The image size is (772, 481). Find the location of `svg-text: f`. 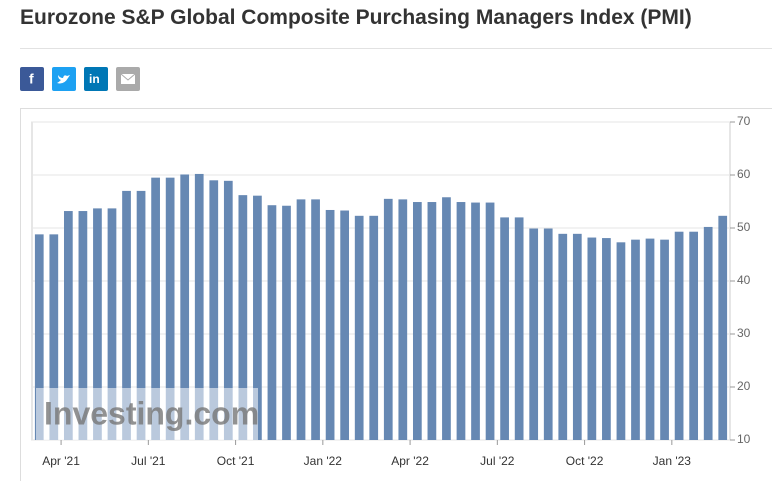

svg-text: f is located at coordinates (31, 79).